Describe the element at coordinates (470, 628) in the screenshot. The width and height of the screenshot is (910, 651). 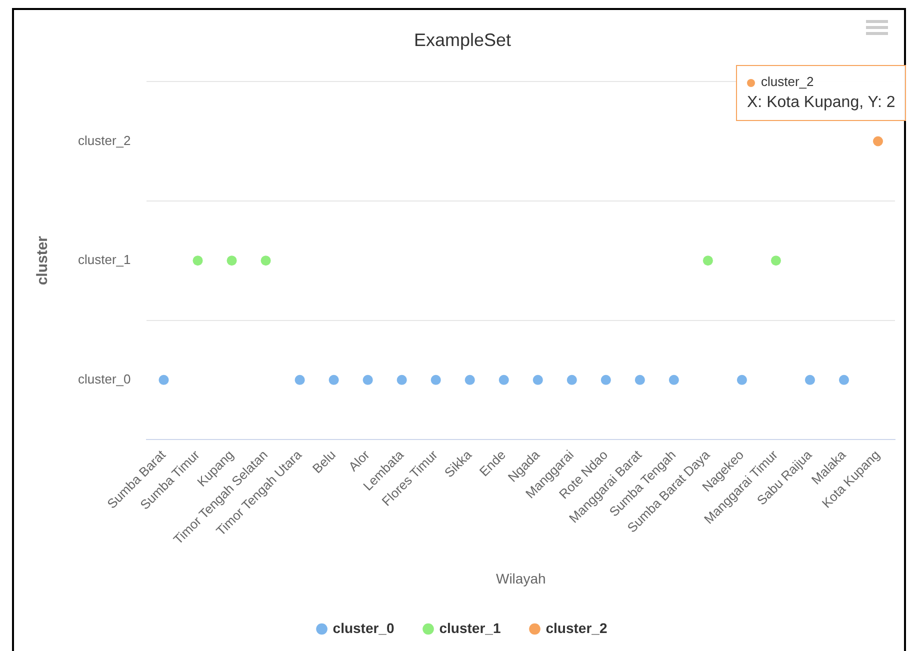
I see `legend-label: cluster_1` at that location.